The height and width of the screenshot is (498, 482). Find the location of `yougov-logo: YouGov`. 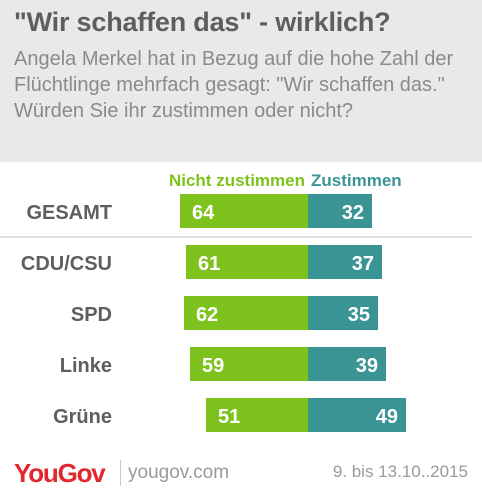

yougov-logo: YouGov is located at coordinates (60, 473).